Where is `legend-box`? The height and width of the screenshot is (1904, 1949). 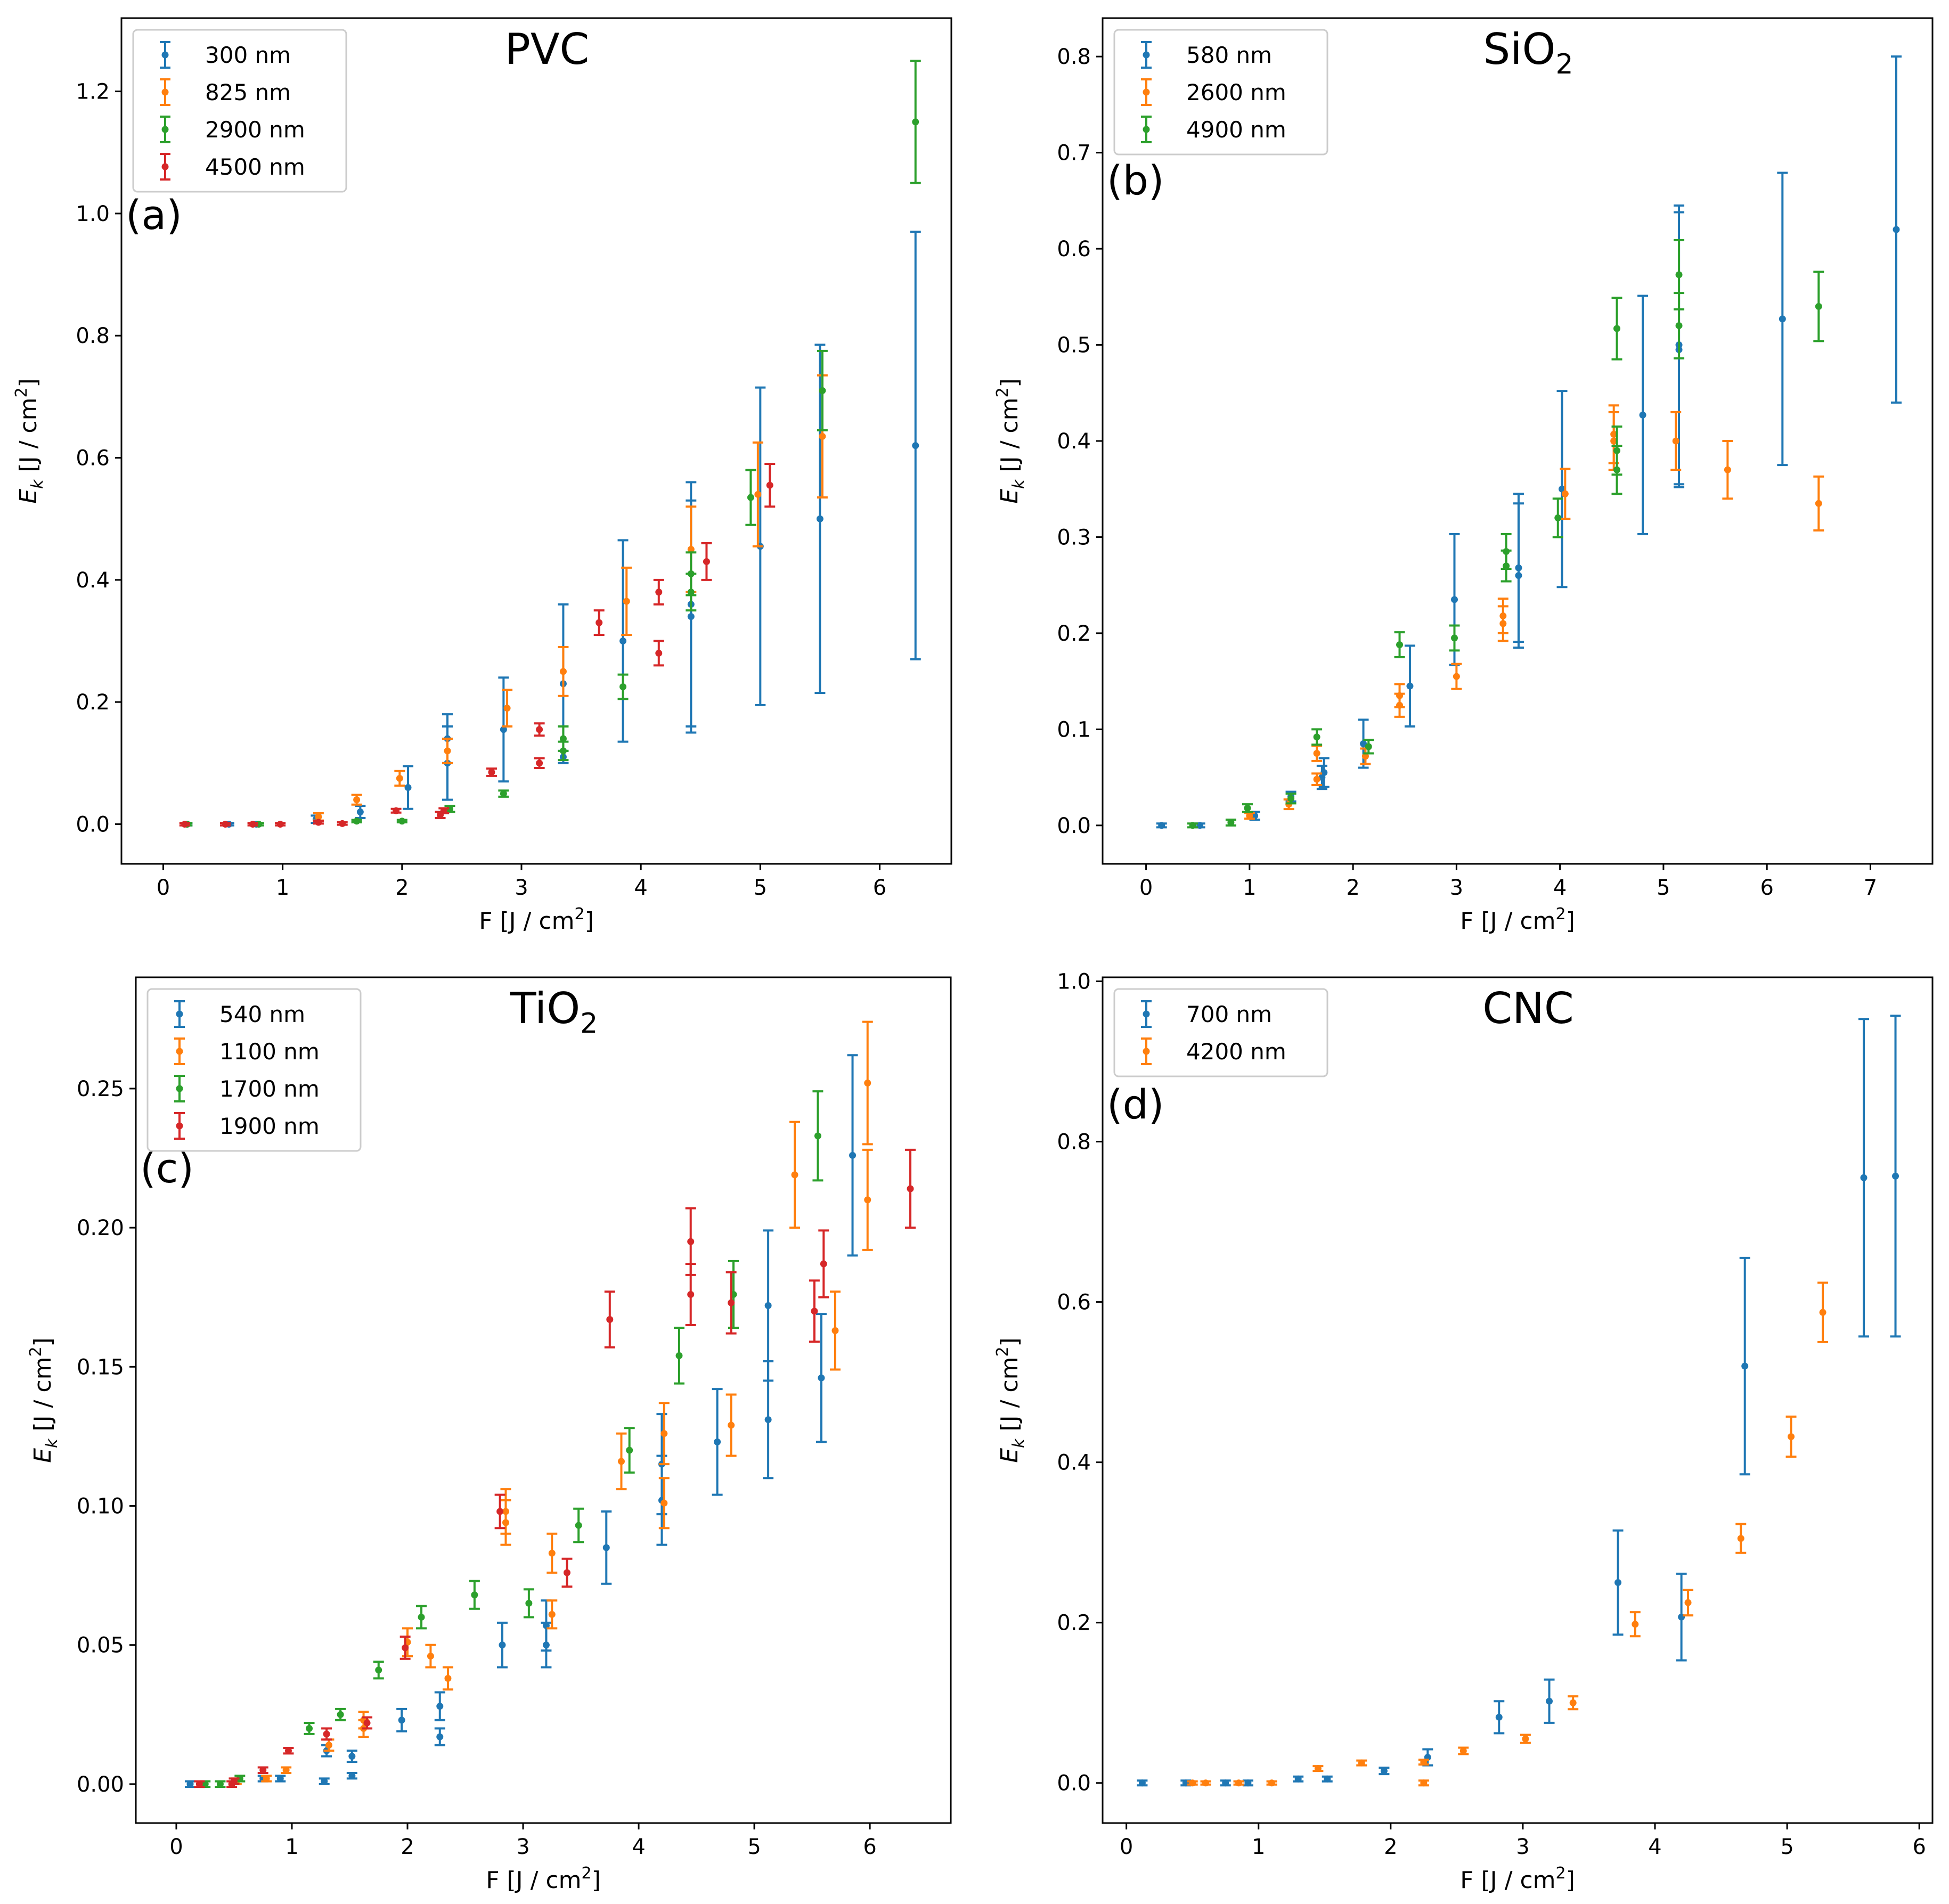
legend-box is located at coordinates (254, 1070).